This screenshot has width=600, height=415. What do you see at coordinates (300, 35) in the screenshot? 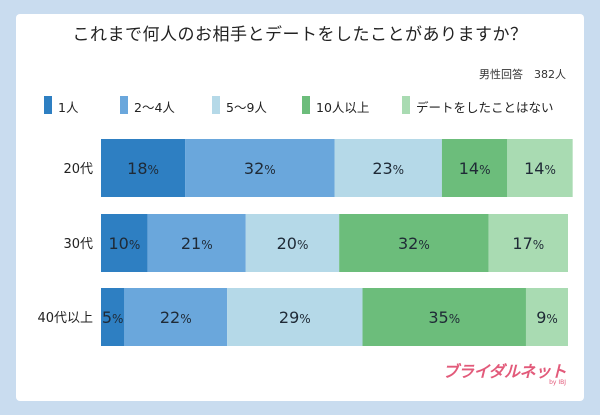
I see `chart-title: これまで何人のお相手とデートをしたことがありますか？` at bounding box center [300, 35].